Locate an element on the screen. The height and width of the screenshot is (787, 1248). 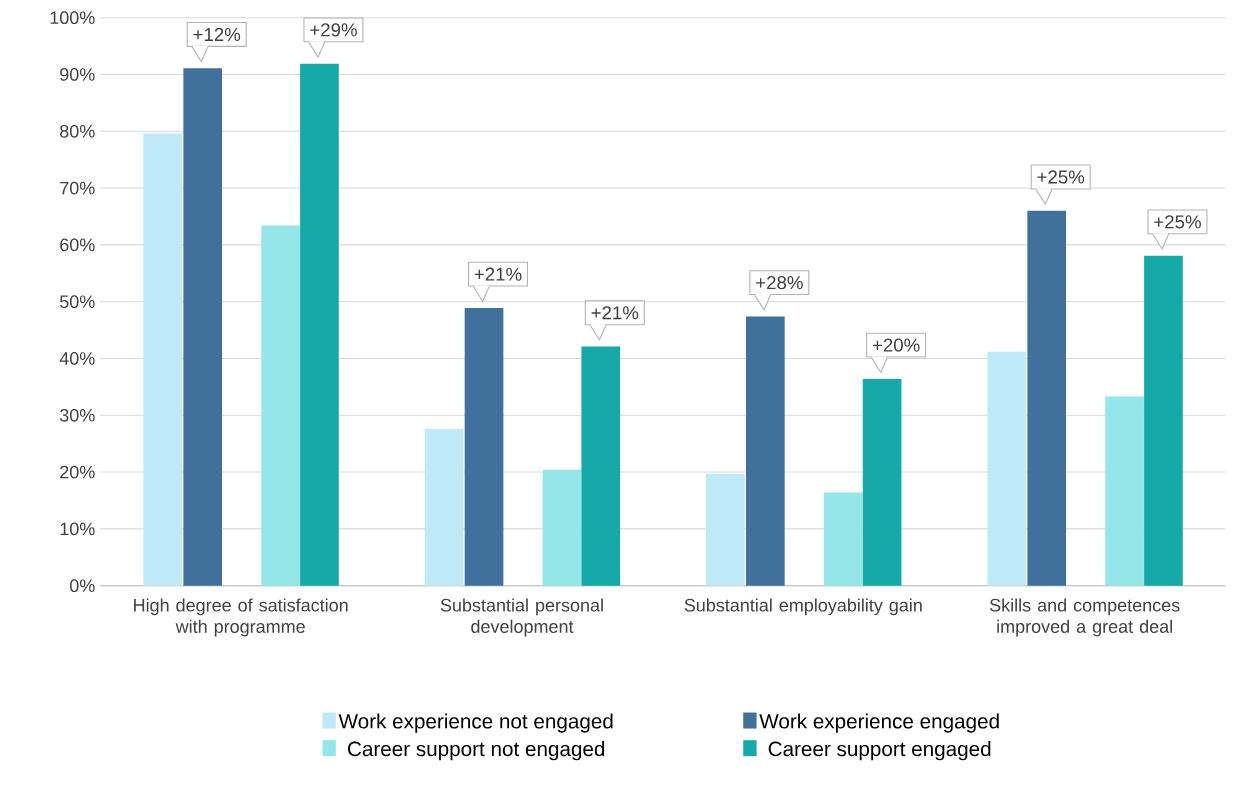
y-tick-label: 100% is located at coordinates (72, 18).